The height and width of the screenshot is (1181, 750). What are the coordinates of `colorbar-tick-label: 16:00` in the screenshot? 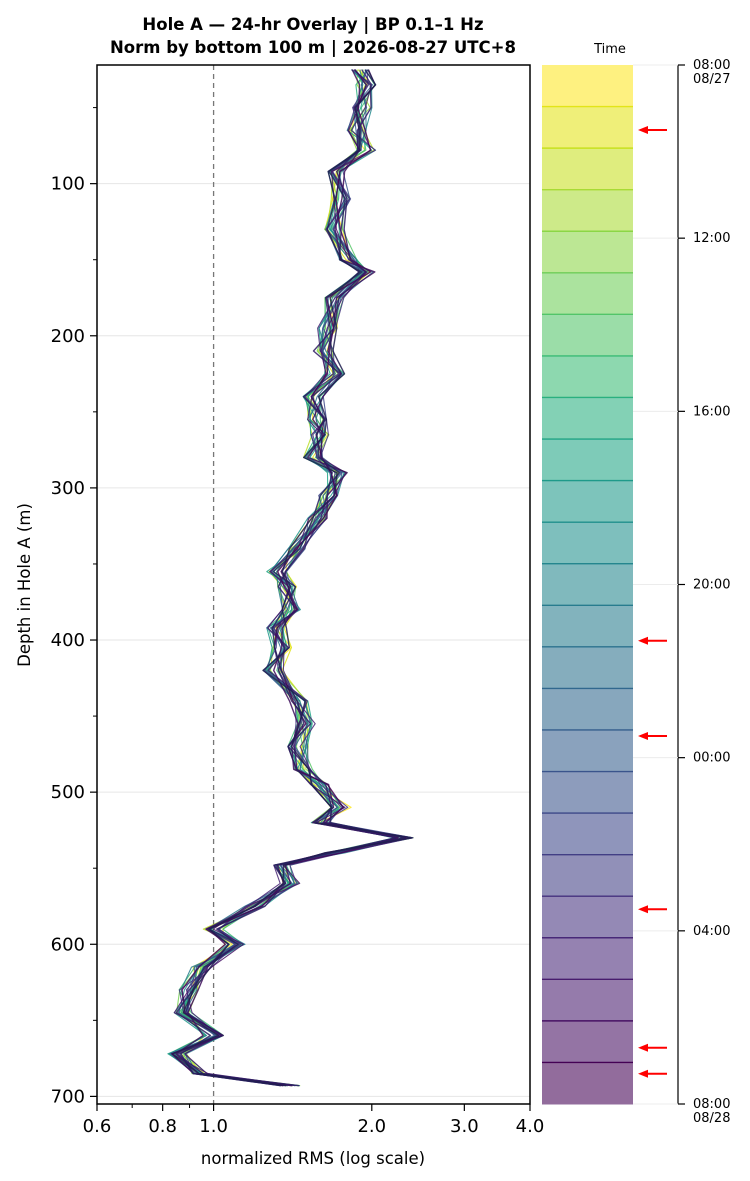 It's located at (711, 411).